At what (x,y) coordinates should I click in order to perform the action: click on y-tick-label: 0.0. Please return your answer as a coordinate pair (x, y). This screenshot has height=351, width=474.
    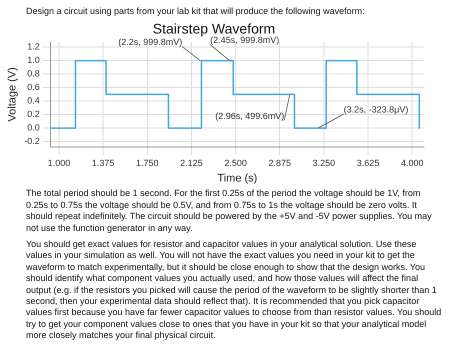
    Looking at the image, I should click on (33, 128).